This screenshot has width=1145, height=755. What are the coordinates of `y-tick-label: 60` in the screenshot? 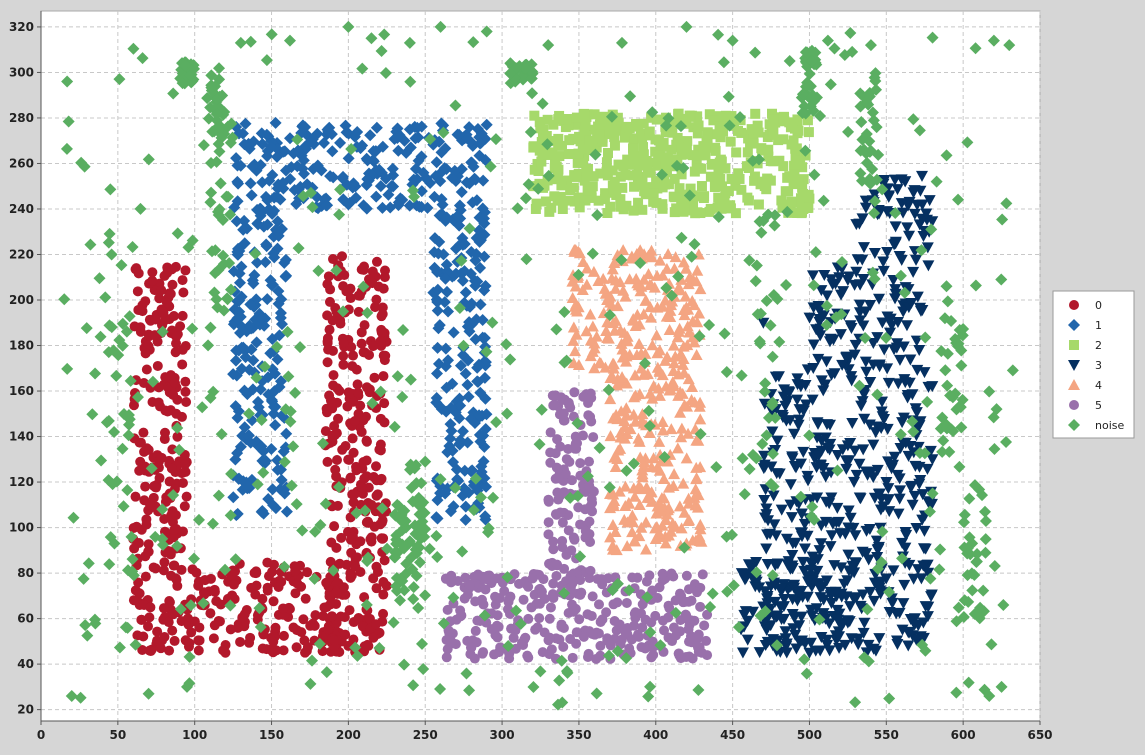 It's located at (25, 619).